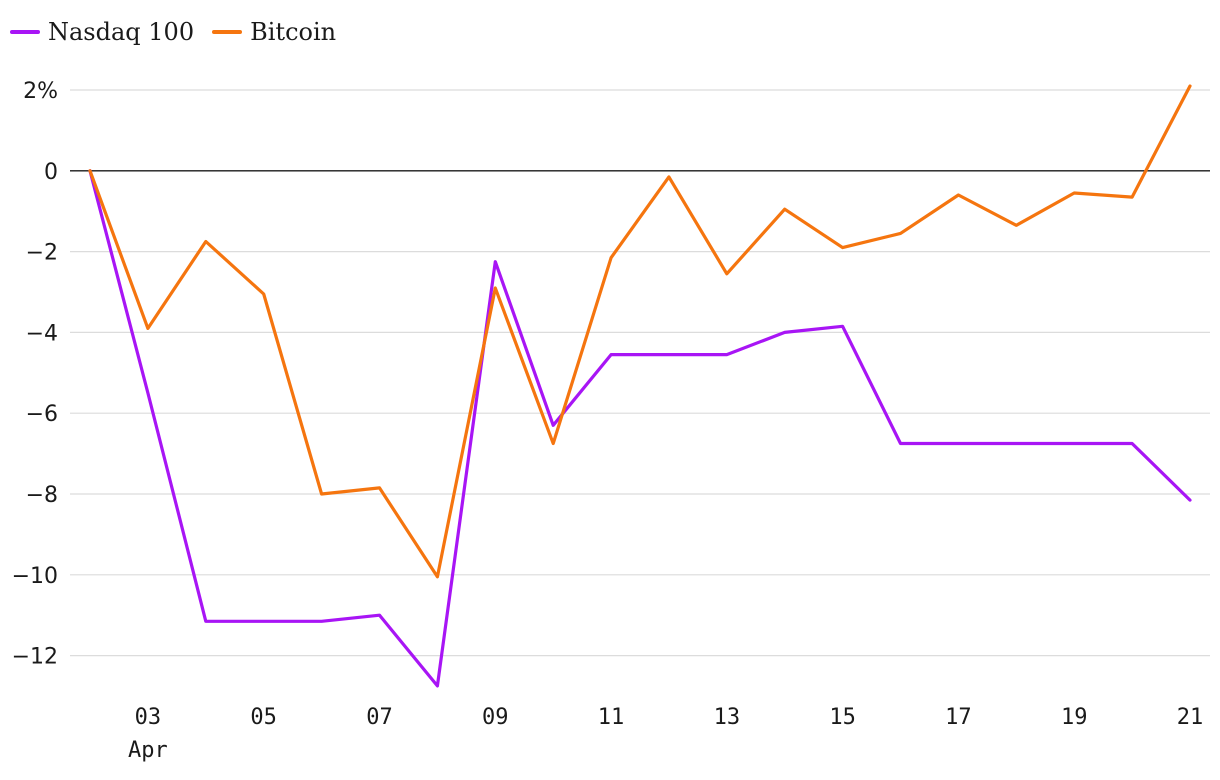  I want to click on x-tick-label: 09, so click(495, 717).